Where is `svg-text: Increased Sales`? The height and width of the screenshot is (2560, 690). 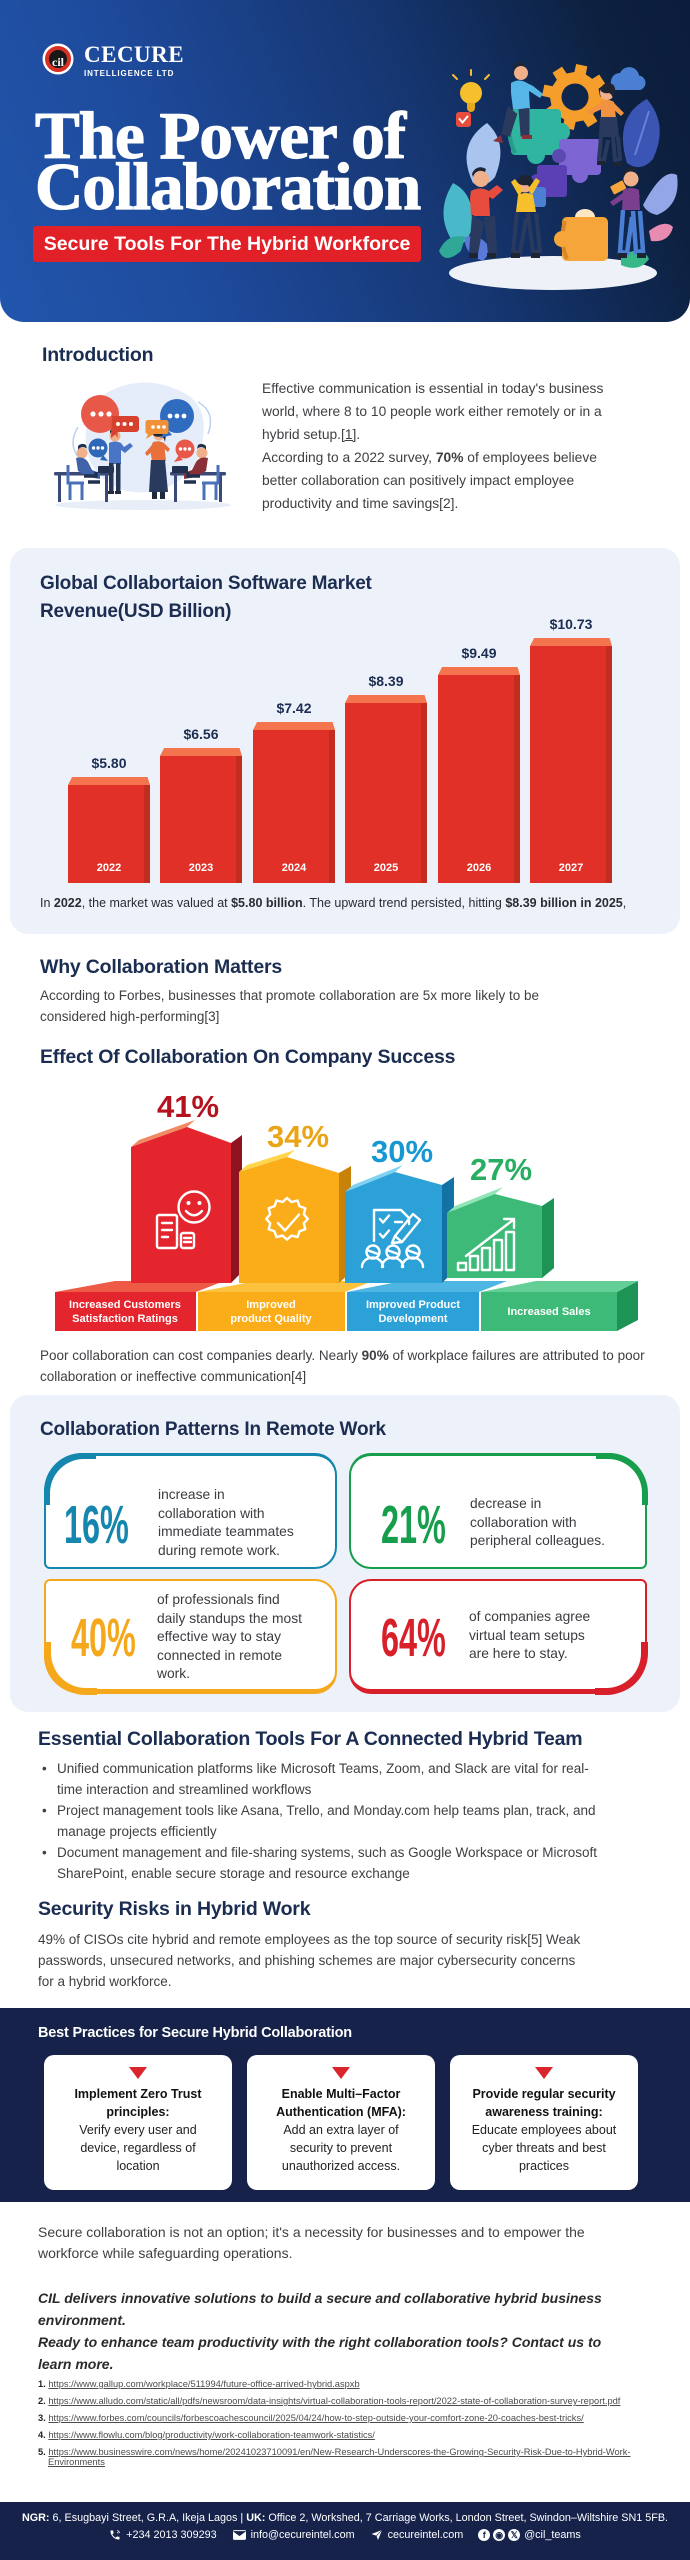 svg-text: Increased Sales is located at coordinates (548, 1312).